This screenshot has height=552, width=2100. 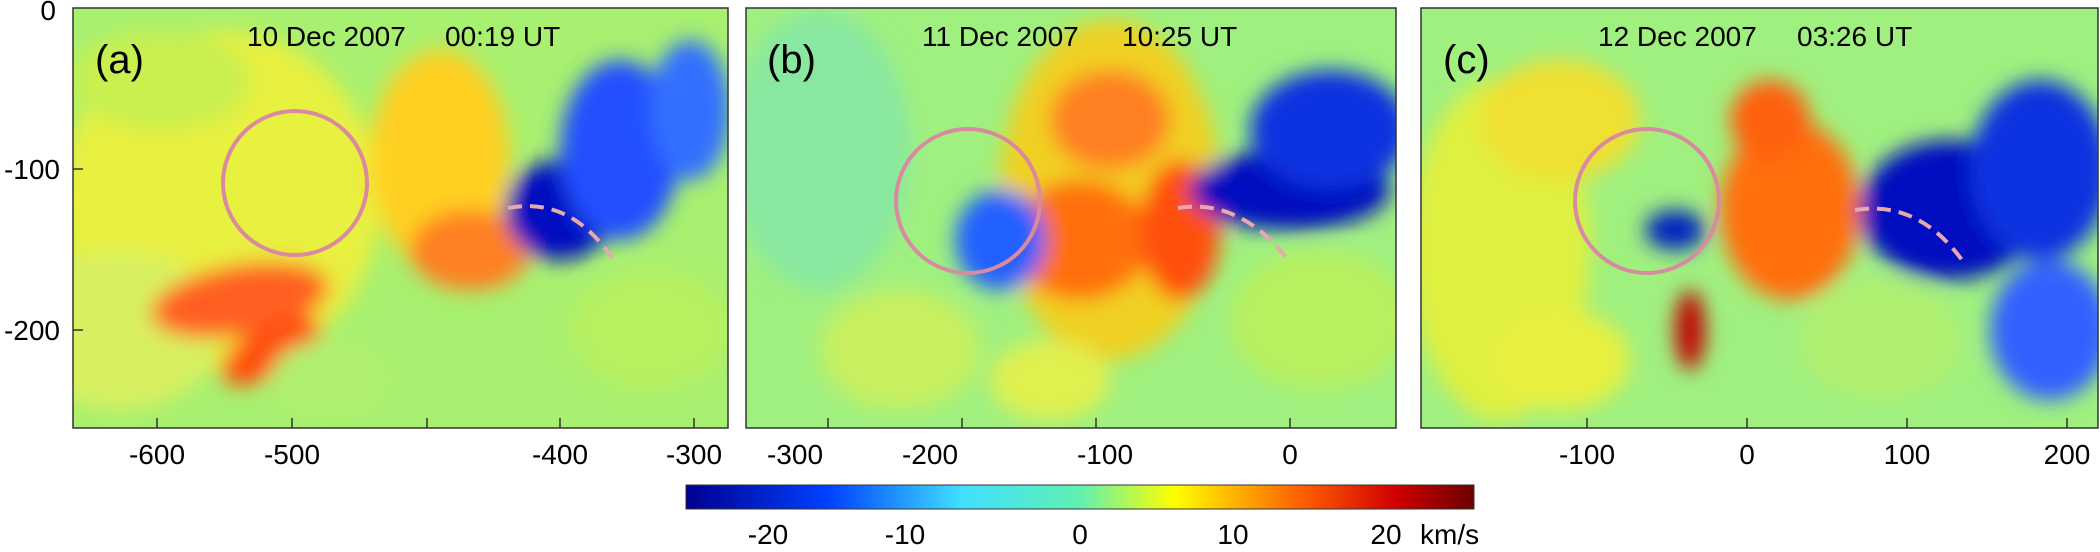 I want to click on x-tick-b-0: -300, so click(x=795, y=454).